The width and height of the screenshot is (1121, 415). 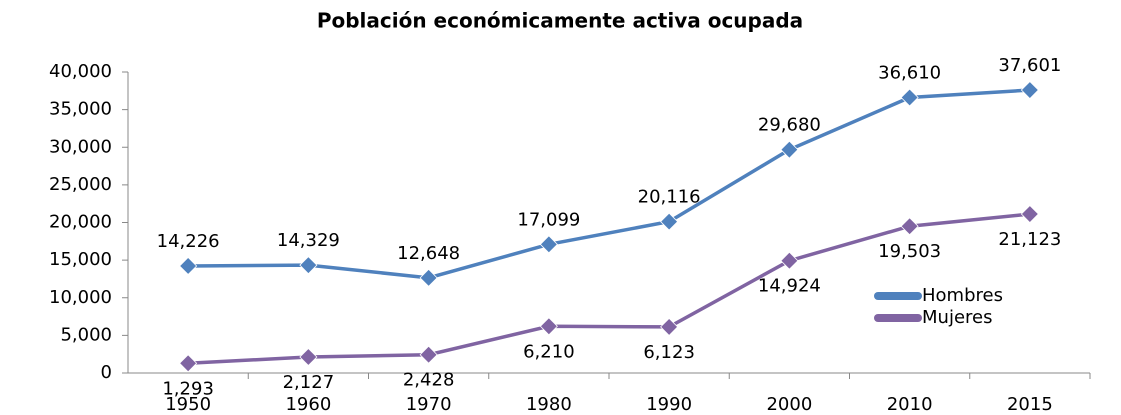 What do you see at coordinates (669, 197) in the screenshot?
I see `data-label: 20,116` at bounding box center [669, 197].